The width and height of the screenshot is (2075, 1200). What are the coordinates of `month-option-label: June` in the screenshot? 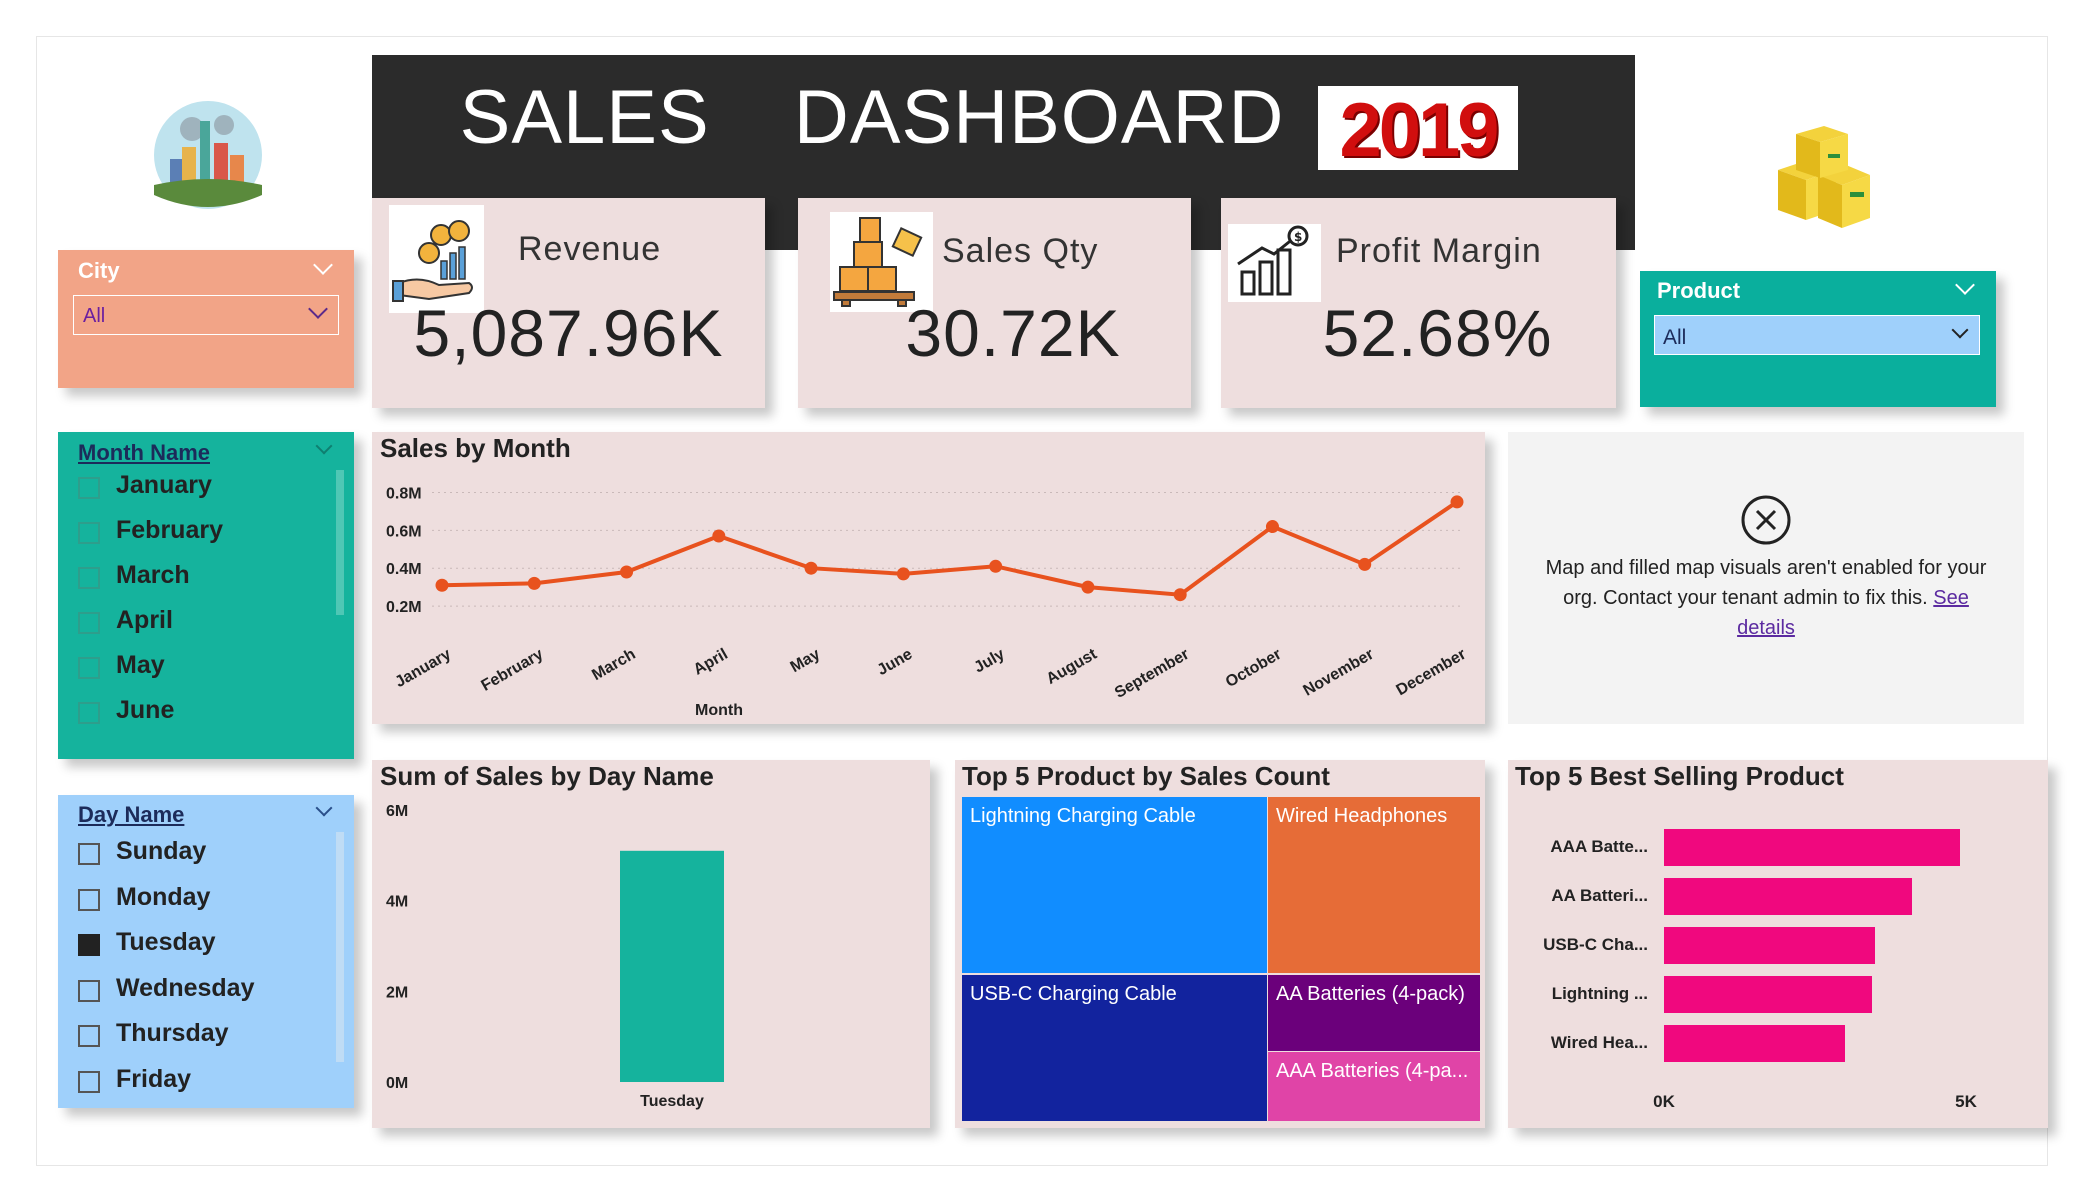 It's located at (145, 710).